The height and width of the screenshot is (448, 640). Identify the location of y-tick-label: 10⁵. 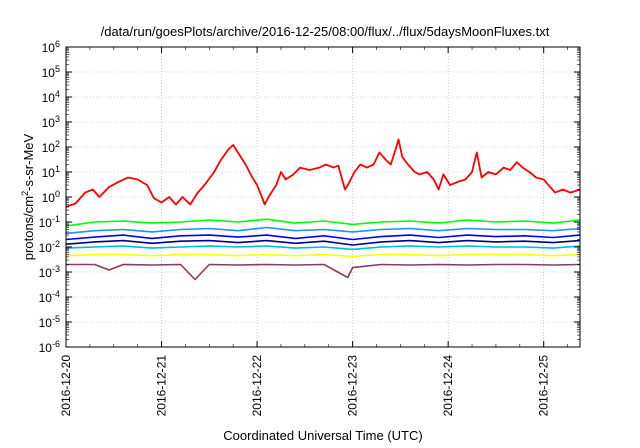
(51, 72).